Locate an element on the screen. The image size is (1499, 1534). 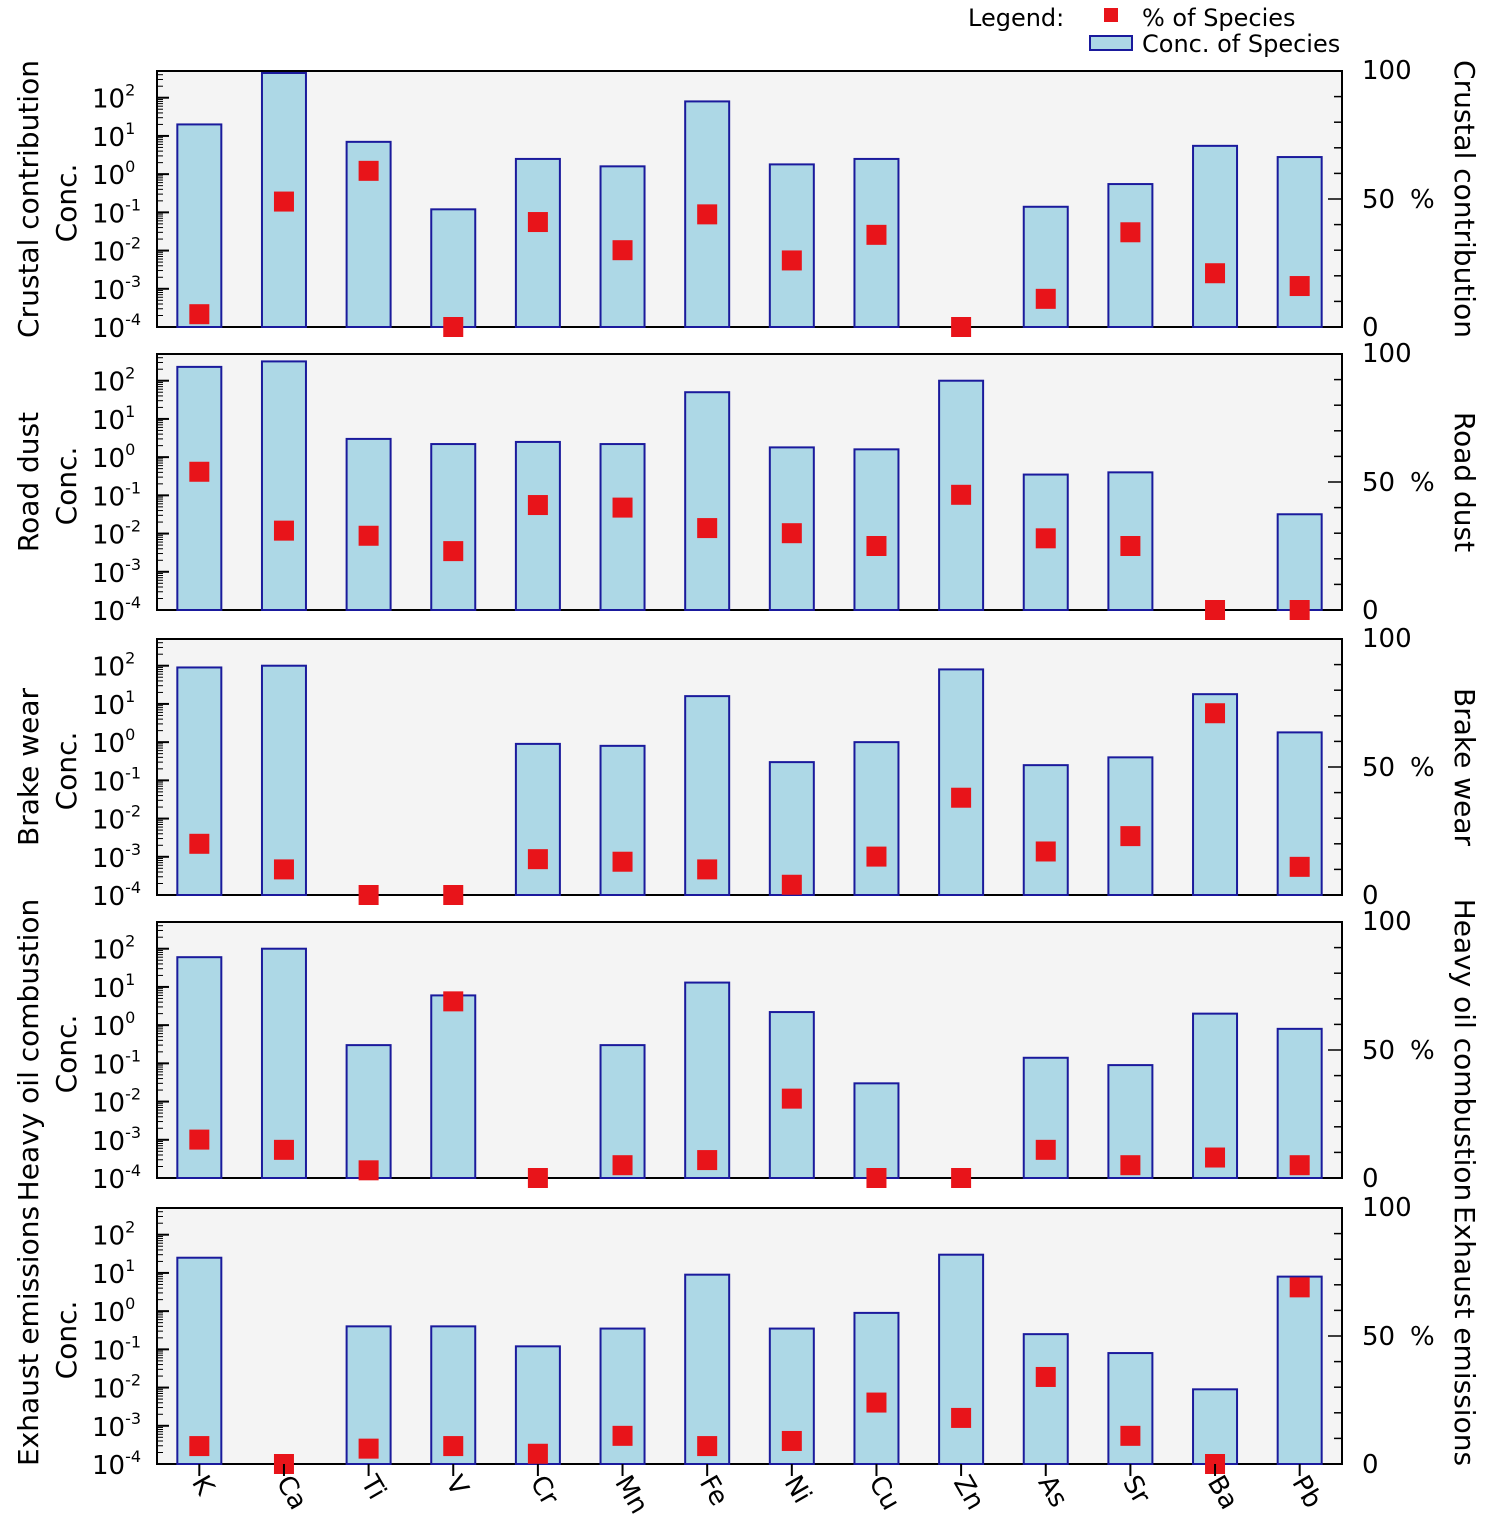
bar-as is located at coordinates (1045, 1117).